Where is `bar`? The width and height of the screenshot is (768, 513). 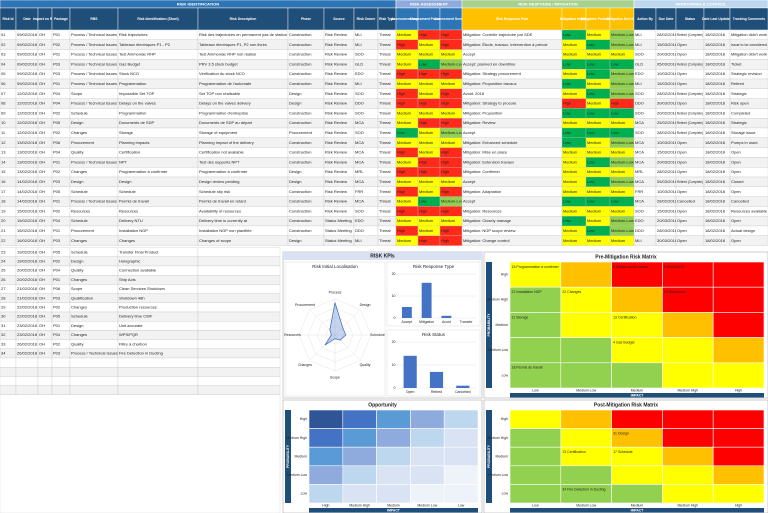
bar is located at coordinates (446, 316).